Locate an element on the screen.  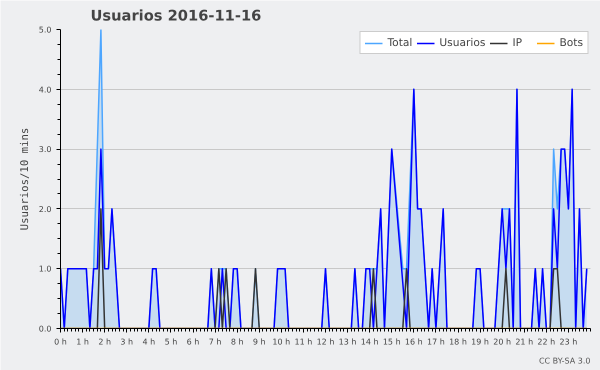
x-tick-label: 23 h is located at coordinates (569, 342).